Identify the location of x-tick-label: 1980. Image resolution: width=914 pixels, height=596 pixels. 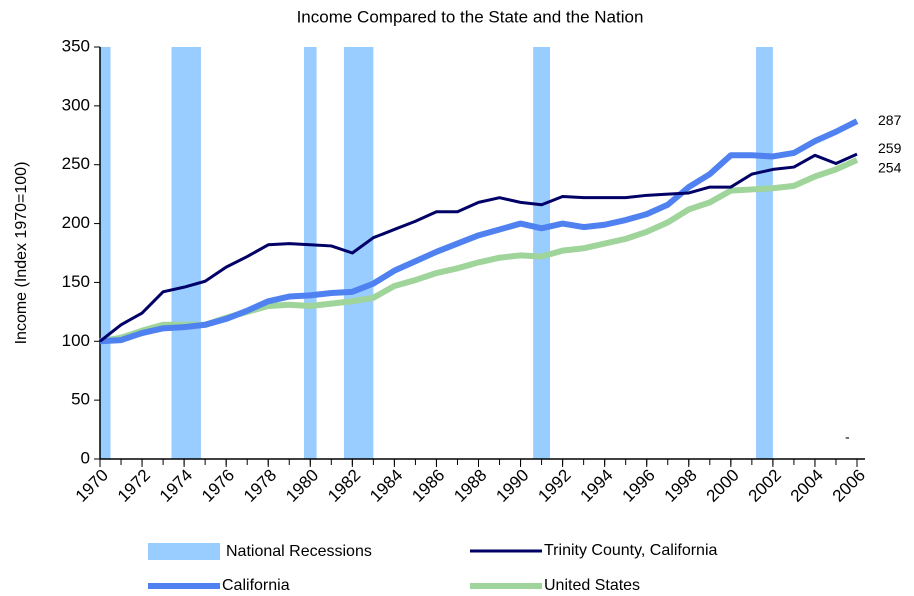
(302, 486).